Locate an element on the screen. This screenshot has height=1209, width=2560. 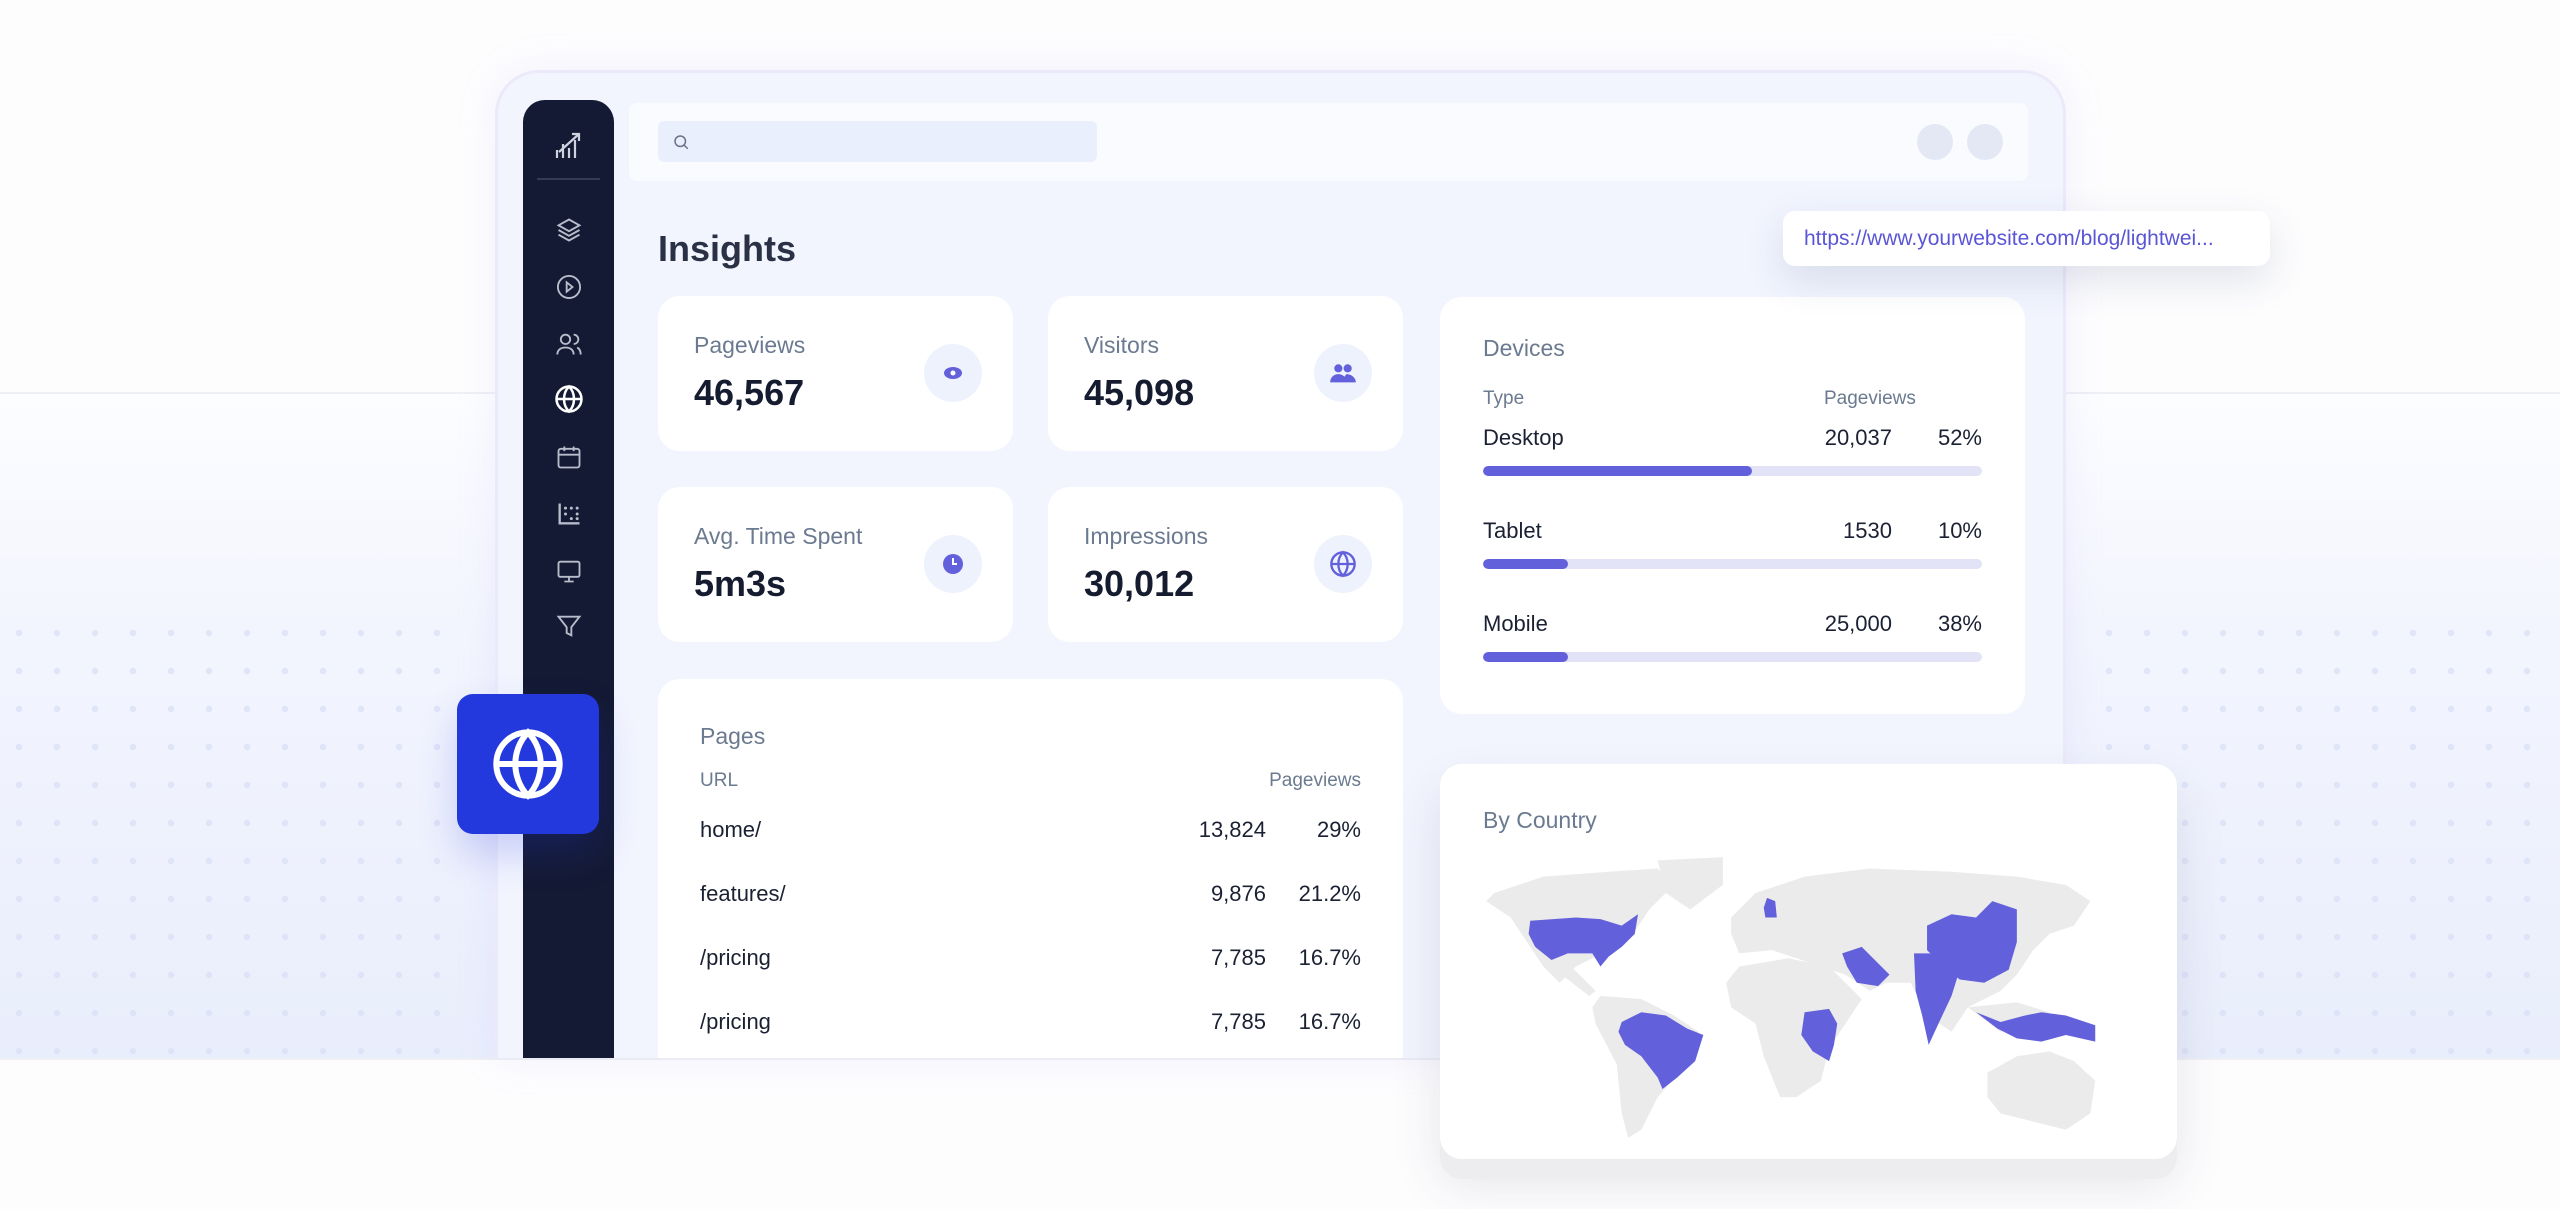
play-circle-icon is located at coordinates (569, 287).